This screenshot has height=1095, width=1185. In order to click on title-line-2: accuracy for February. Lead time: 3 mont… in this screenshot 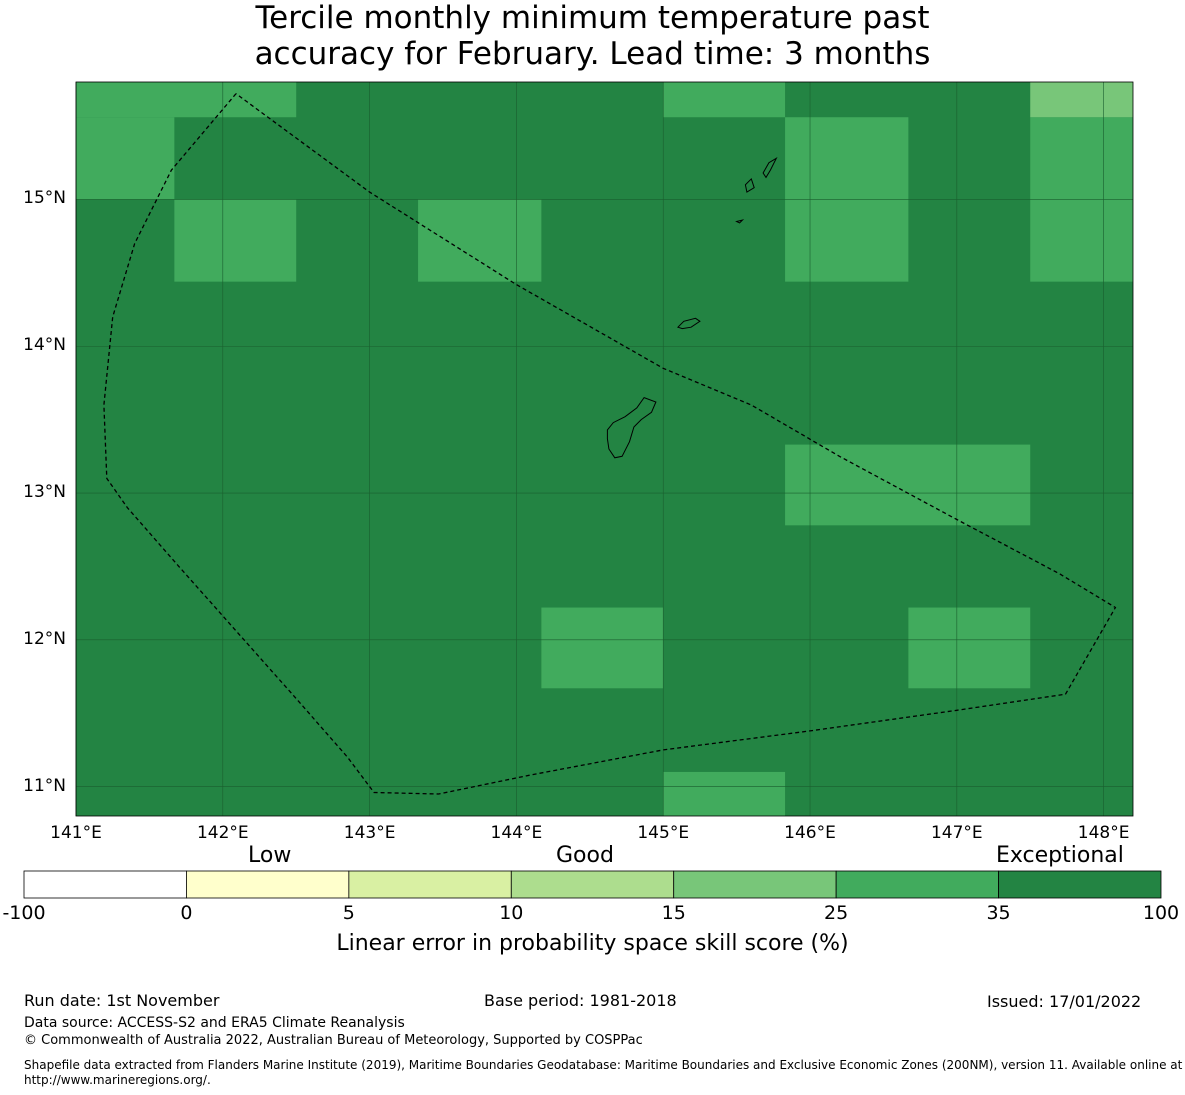, I will do `click(592, 54)`.